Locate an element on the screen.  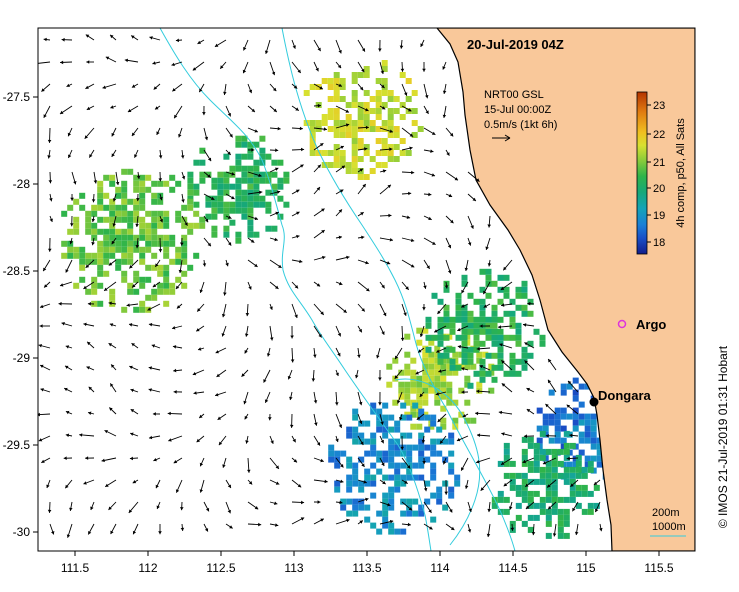
colorbar: 23 22 21 20 19 18 4h comp, p50, All Sats is located at coordinates (661, 173).